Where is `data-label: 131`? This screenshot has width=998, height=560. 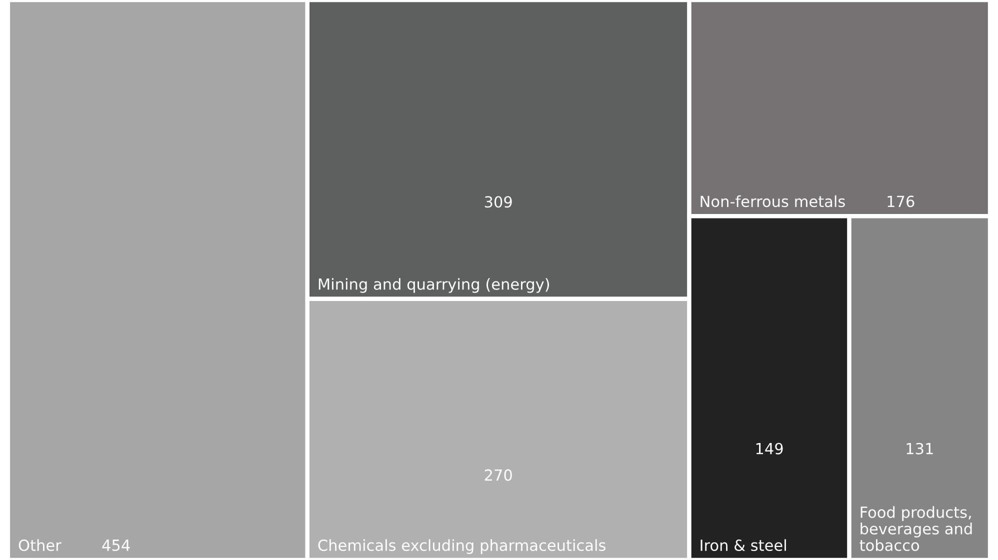
data-label: 131 is located at coordinates (919, 448).